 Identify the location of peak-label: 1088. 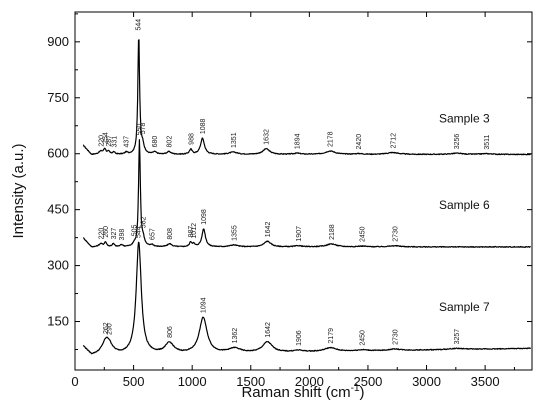
(203, 126).